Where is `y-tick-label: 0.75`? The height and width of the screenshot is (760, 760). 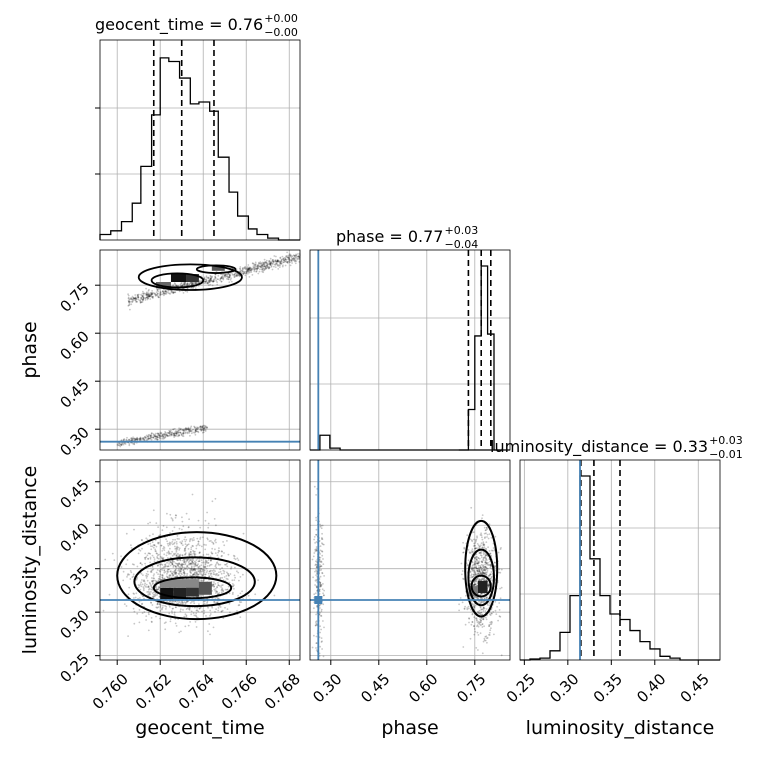
y-tick-label: 0.75 is located at coordinates (74, 297).